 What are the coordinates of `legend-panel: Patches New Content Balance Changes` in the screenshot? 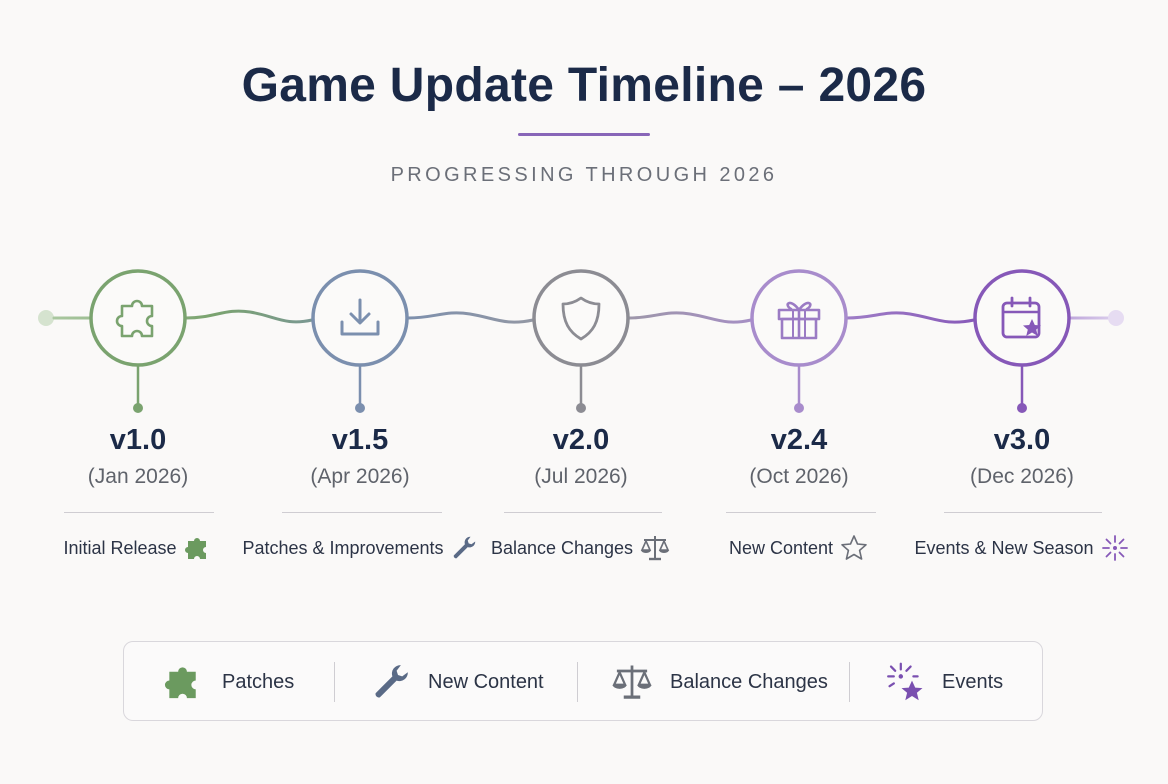 It's located at (583, 681).